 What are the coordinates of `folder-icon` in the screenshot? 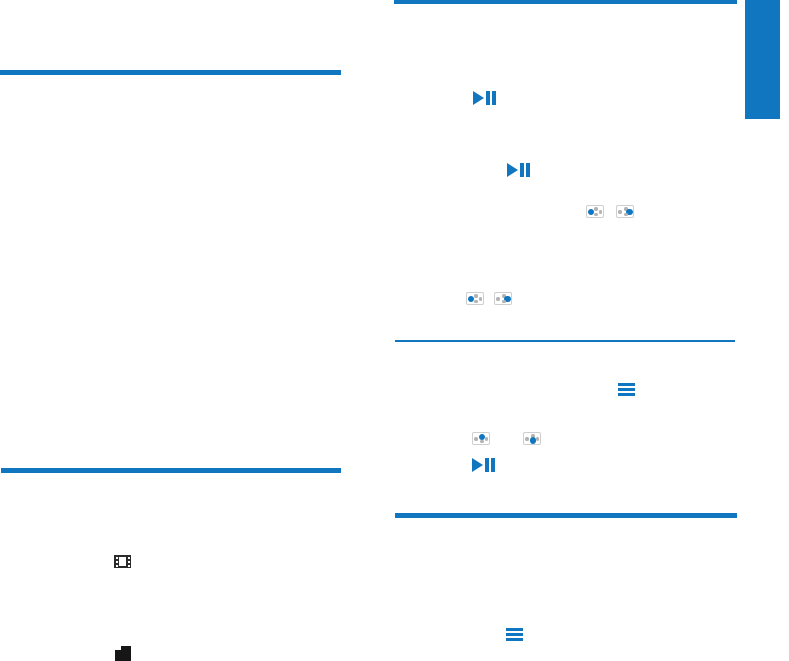 It's located at (123, 653).